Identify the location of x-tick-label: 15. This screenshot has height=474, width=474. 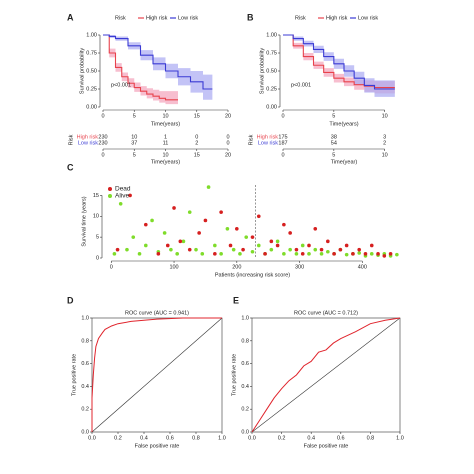
(197, 116).